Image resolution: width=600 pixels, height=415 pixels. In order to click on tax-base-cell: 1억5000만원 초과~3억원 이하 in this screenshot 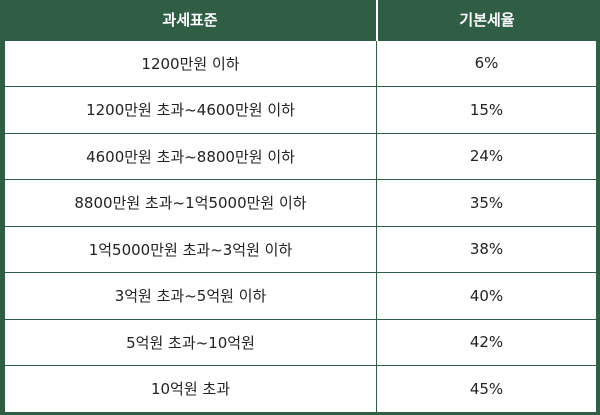, I will do `click(190, 249)`.